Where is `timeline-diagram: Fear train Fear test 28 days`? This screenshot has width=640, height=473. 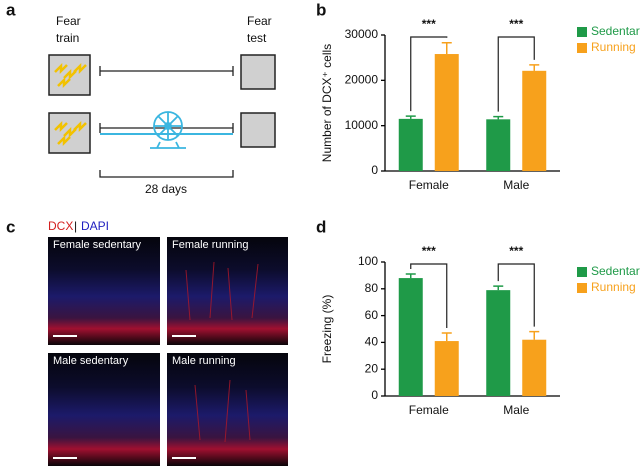
timeline-diagram: Fear train Fear test 28 days is located at coordinates (162, 105).